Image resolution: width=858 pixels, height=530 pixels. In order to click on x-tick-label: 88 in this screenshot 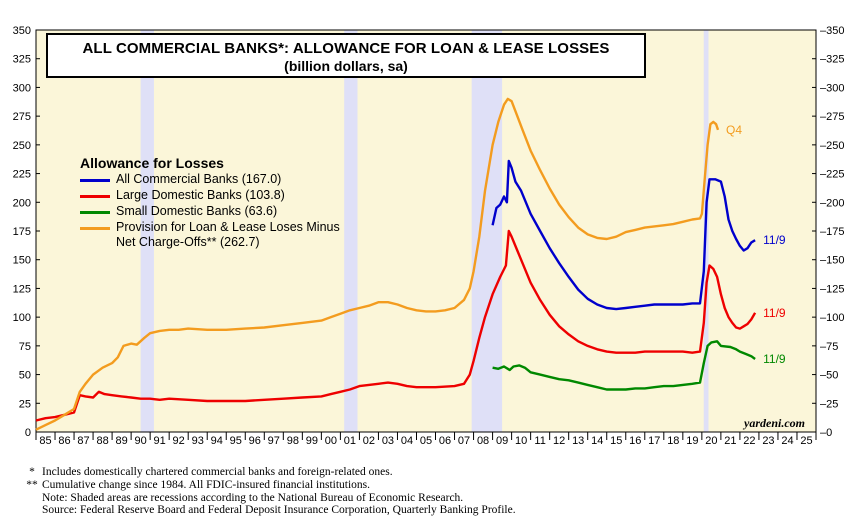, I will do `click(102, 441)`.